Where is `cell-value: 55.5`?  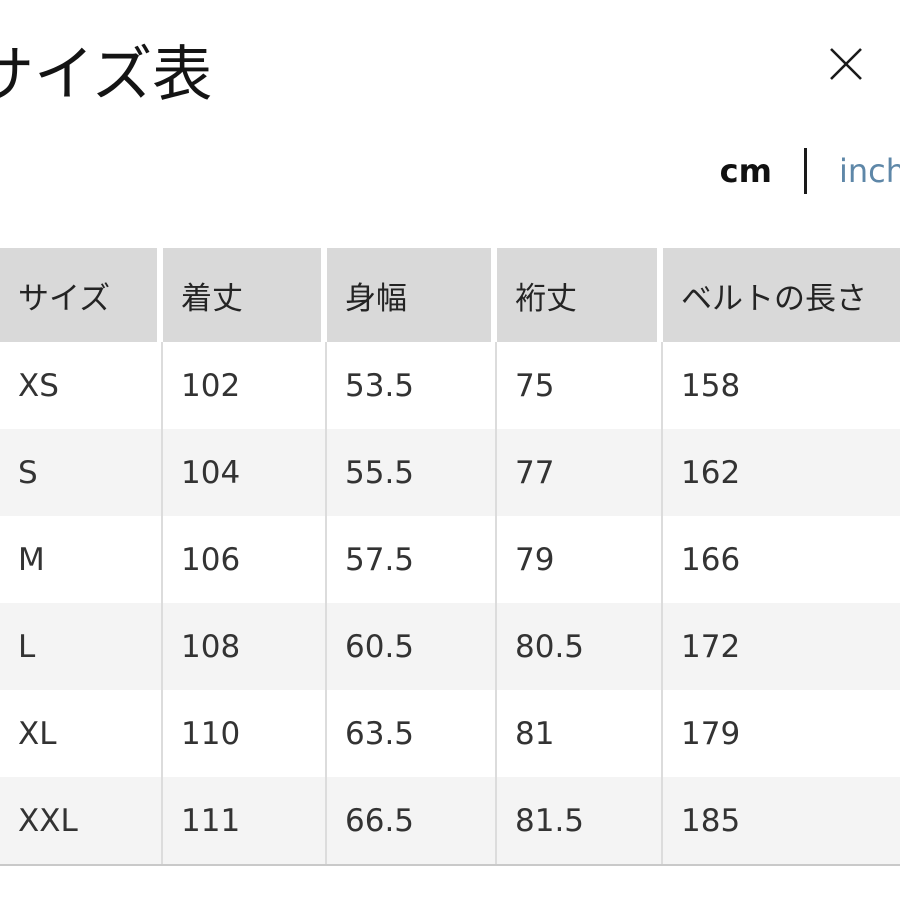
cell-value: 55.5 is located at coordinates (412, 472).